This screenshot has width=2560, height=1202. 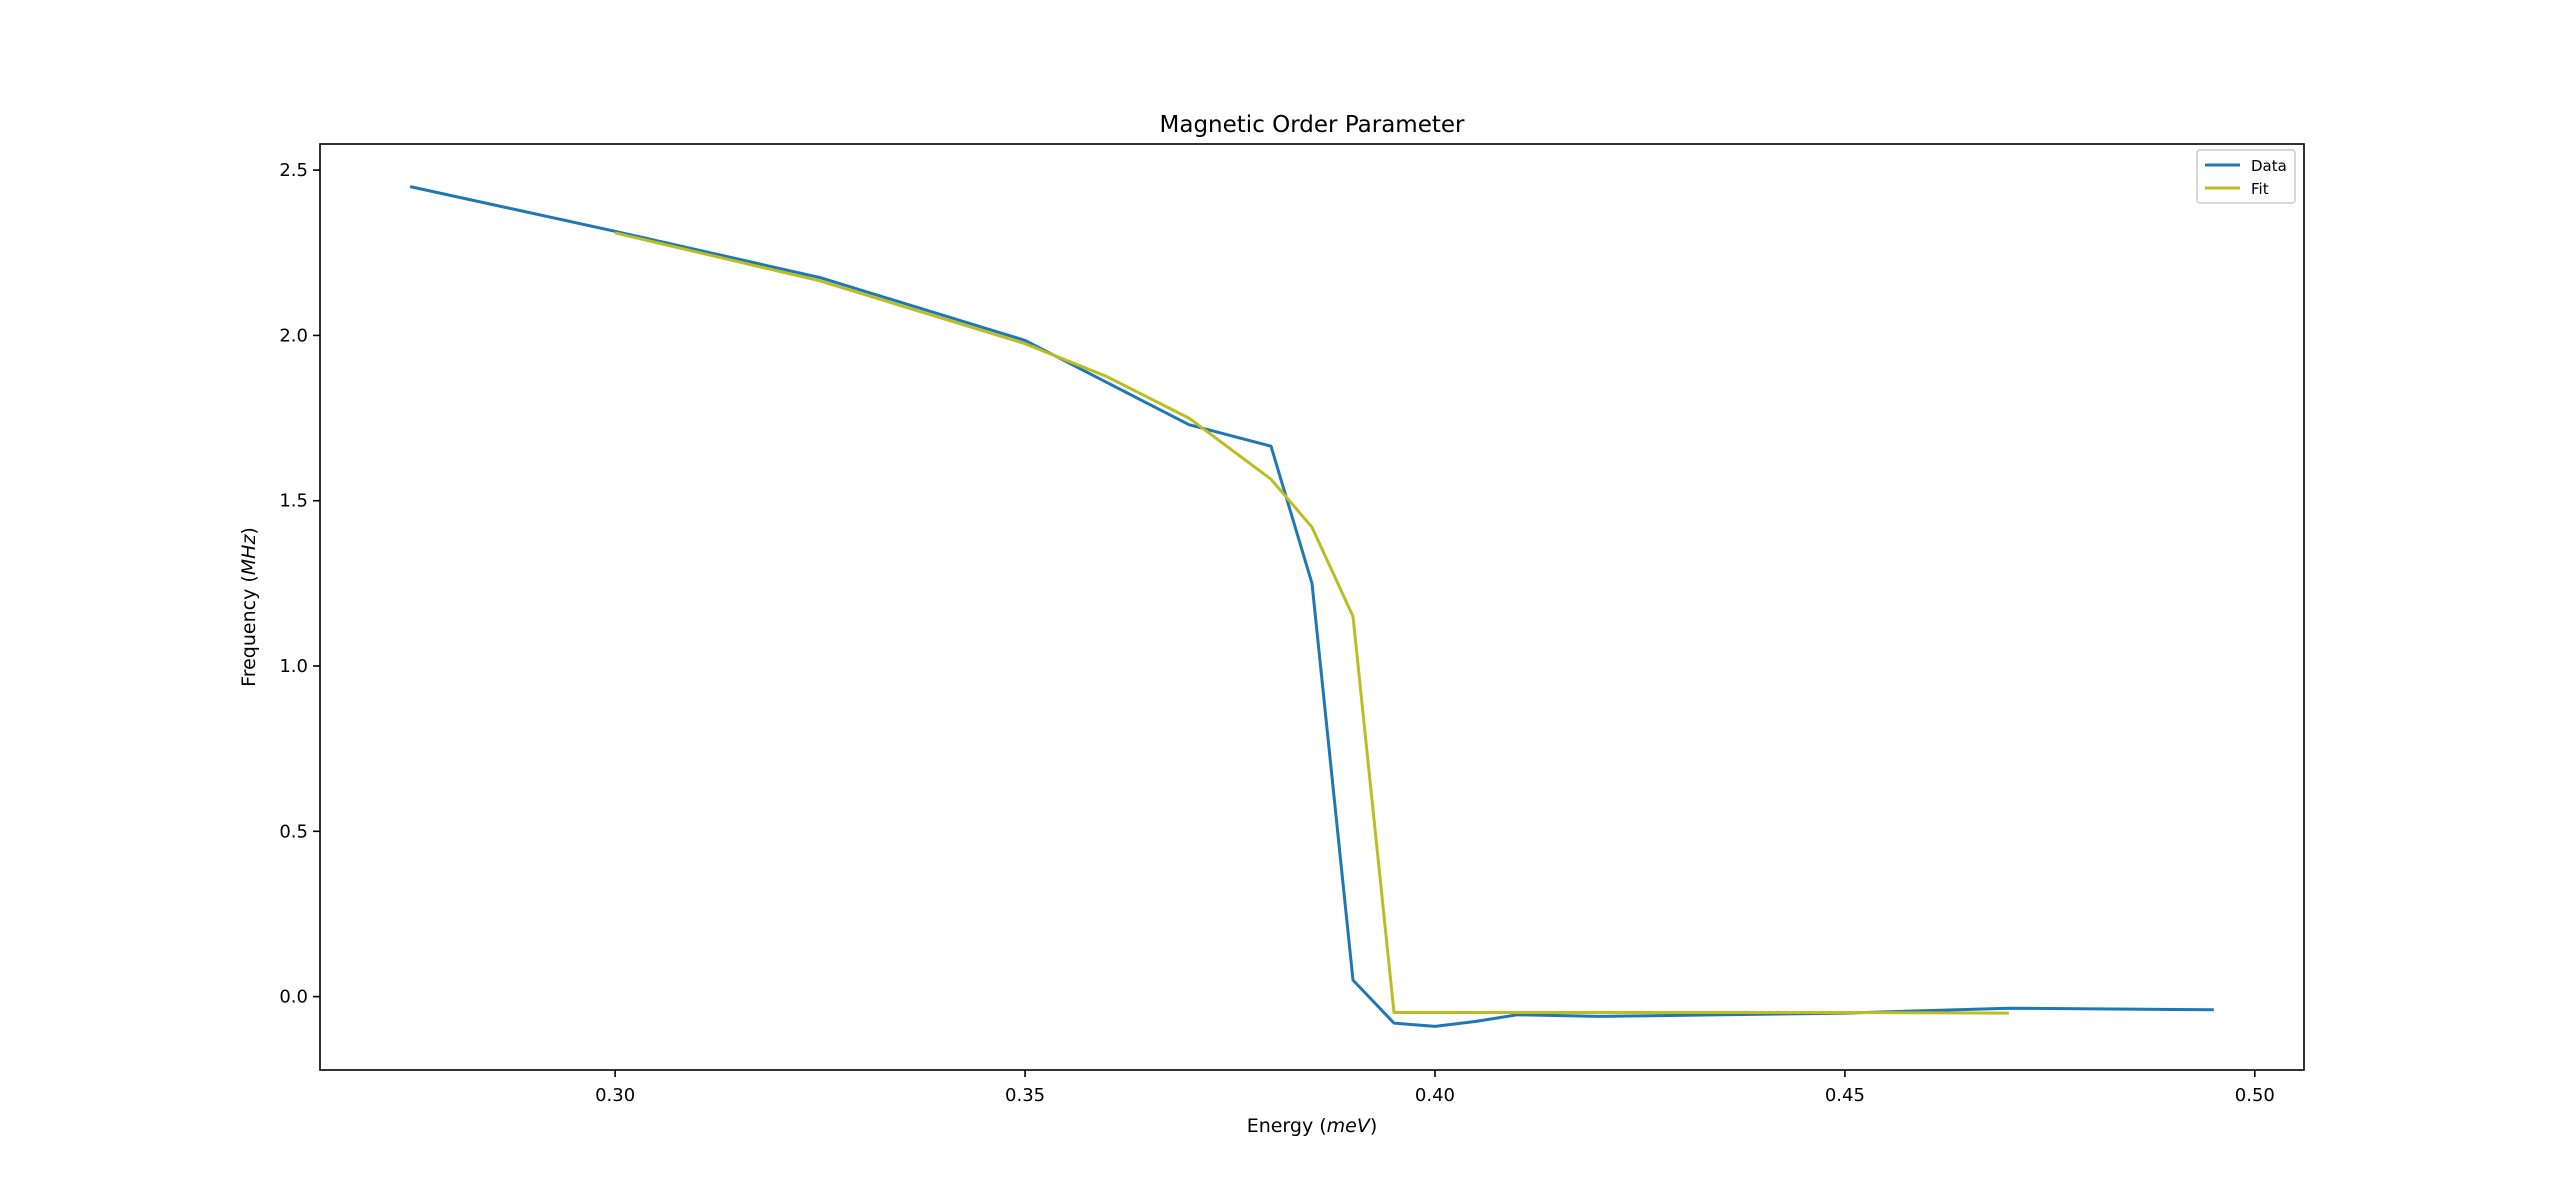 I want to click on y-axis-label: Frequency (MHz), so click(x=249, y=607).